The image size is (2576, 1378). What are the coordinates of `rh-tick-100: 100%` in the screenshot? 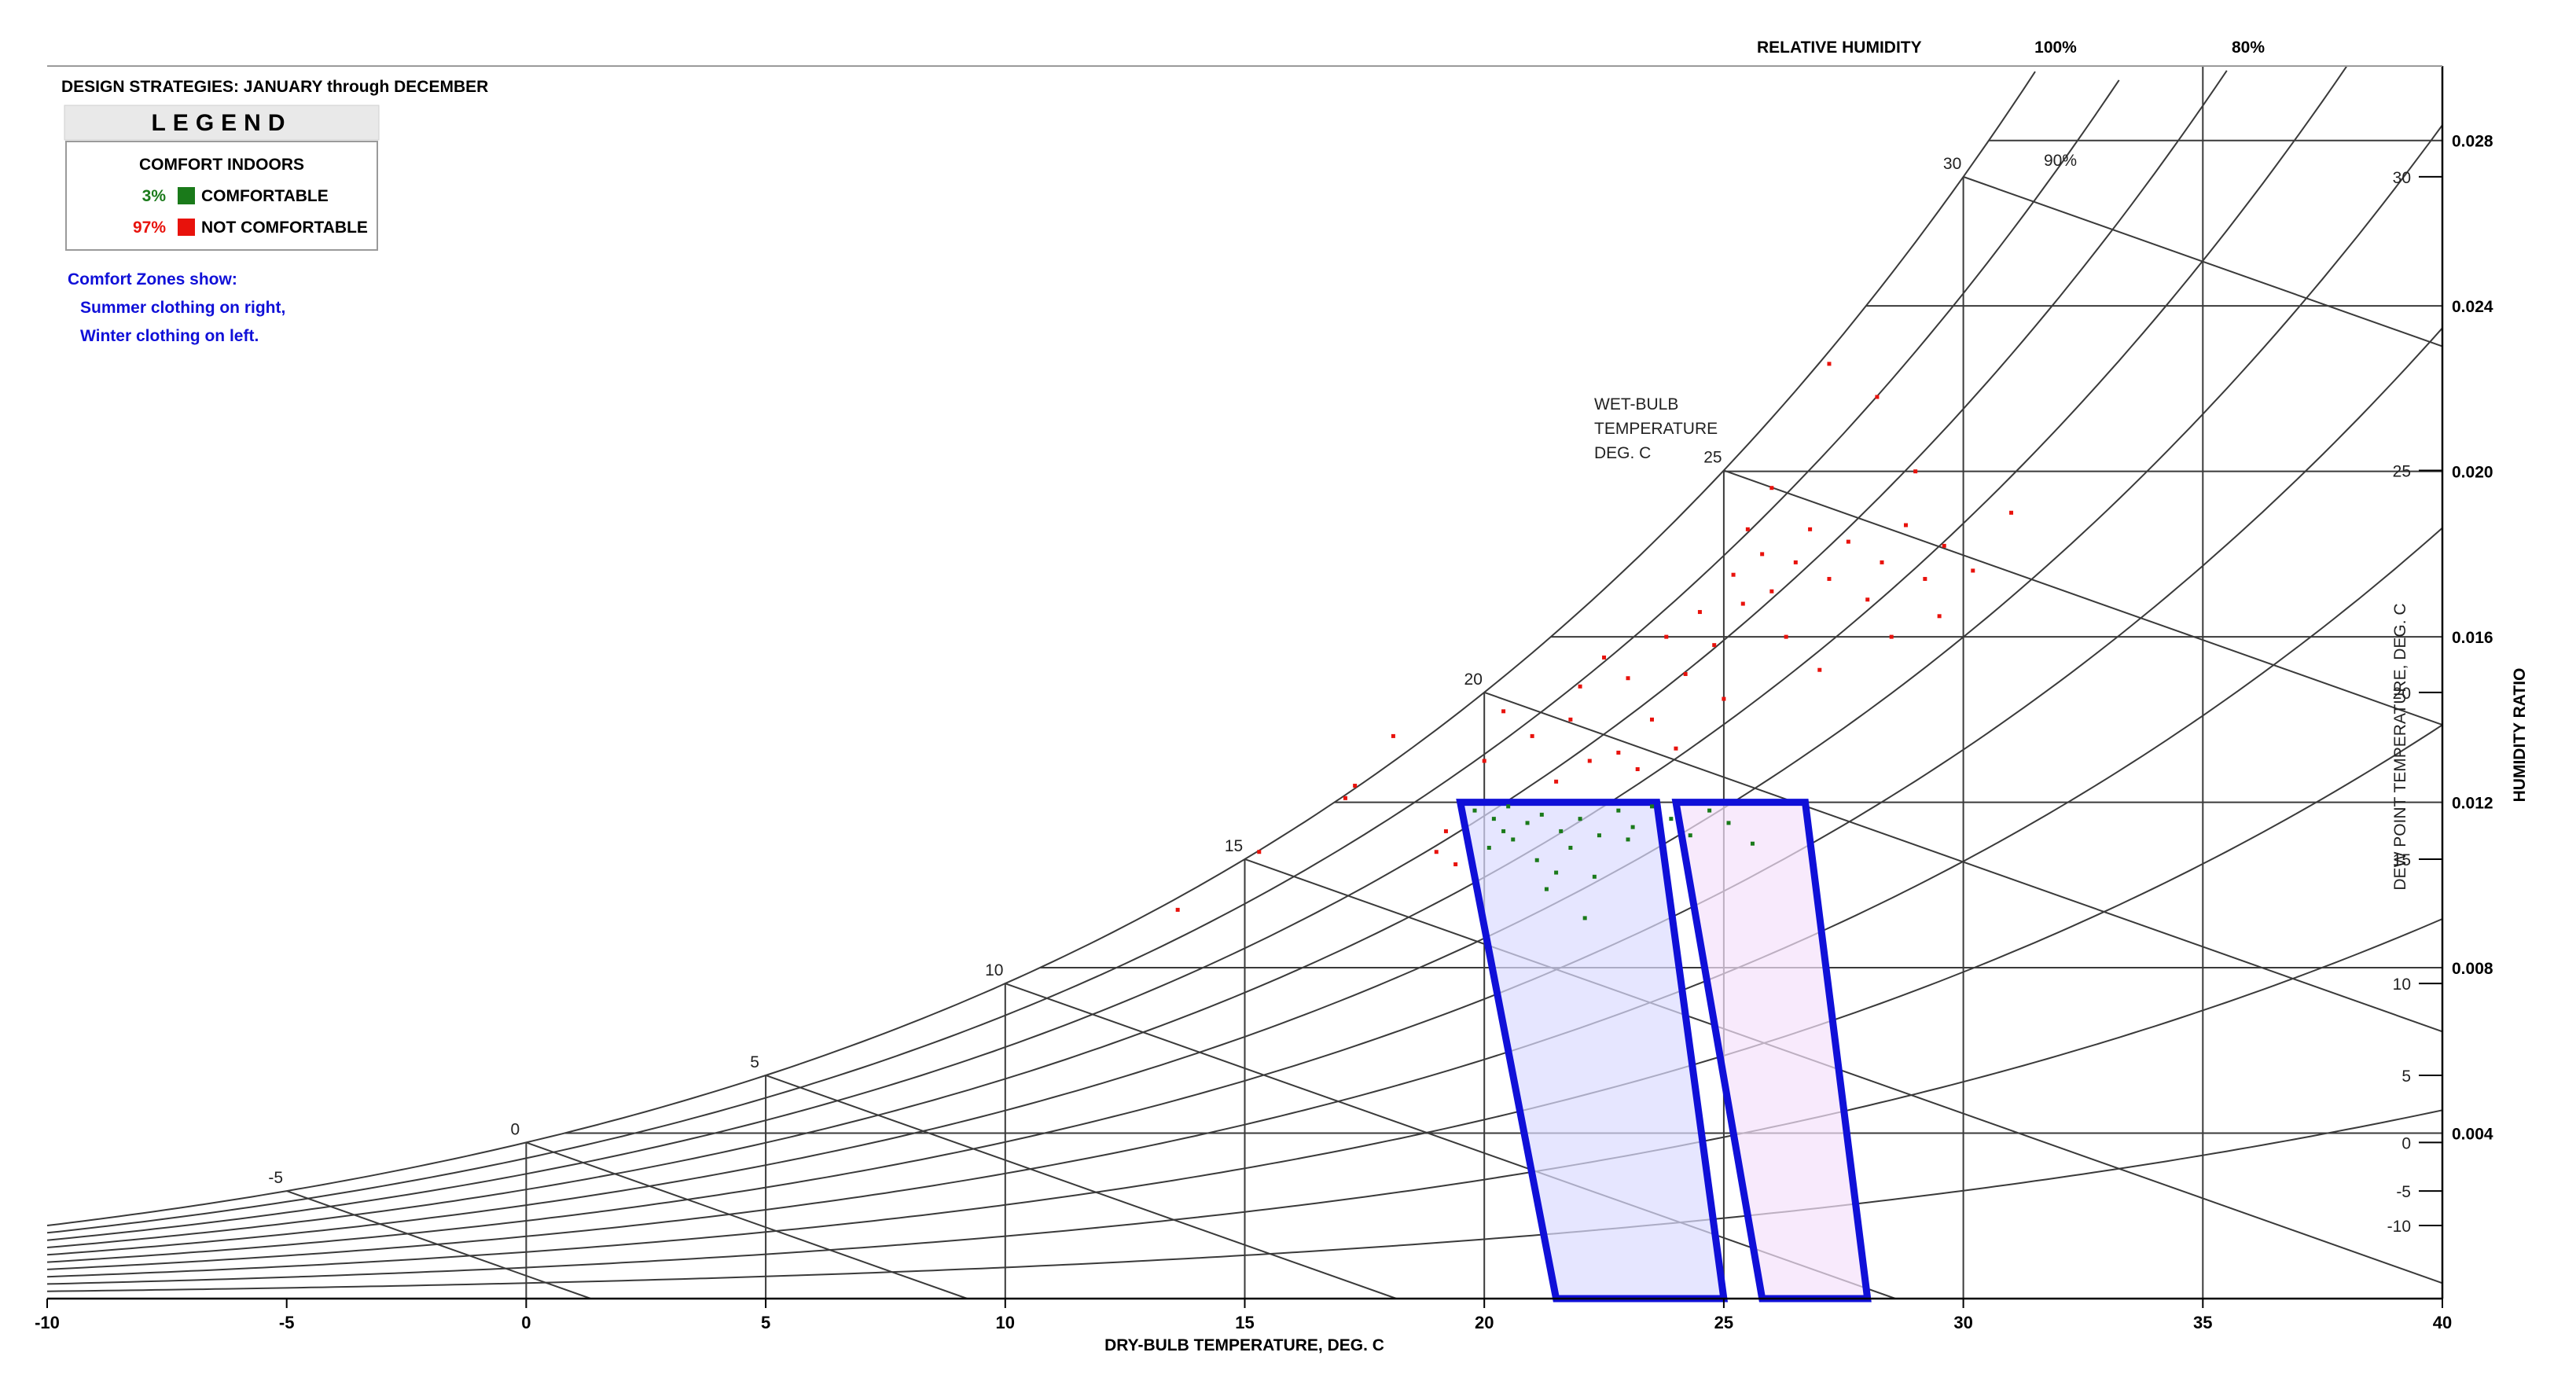 It's located at (2055, 48).